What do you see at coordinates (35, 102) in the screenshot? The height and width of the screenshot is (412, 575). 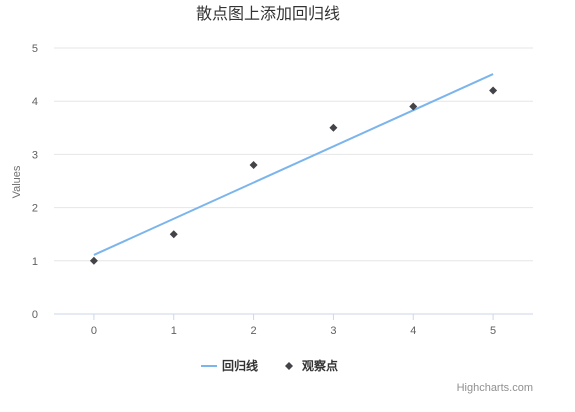 I see `y-tick-label: 4` at bounding box center [35, 102].